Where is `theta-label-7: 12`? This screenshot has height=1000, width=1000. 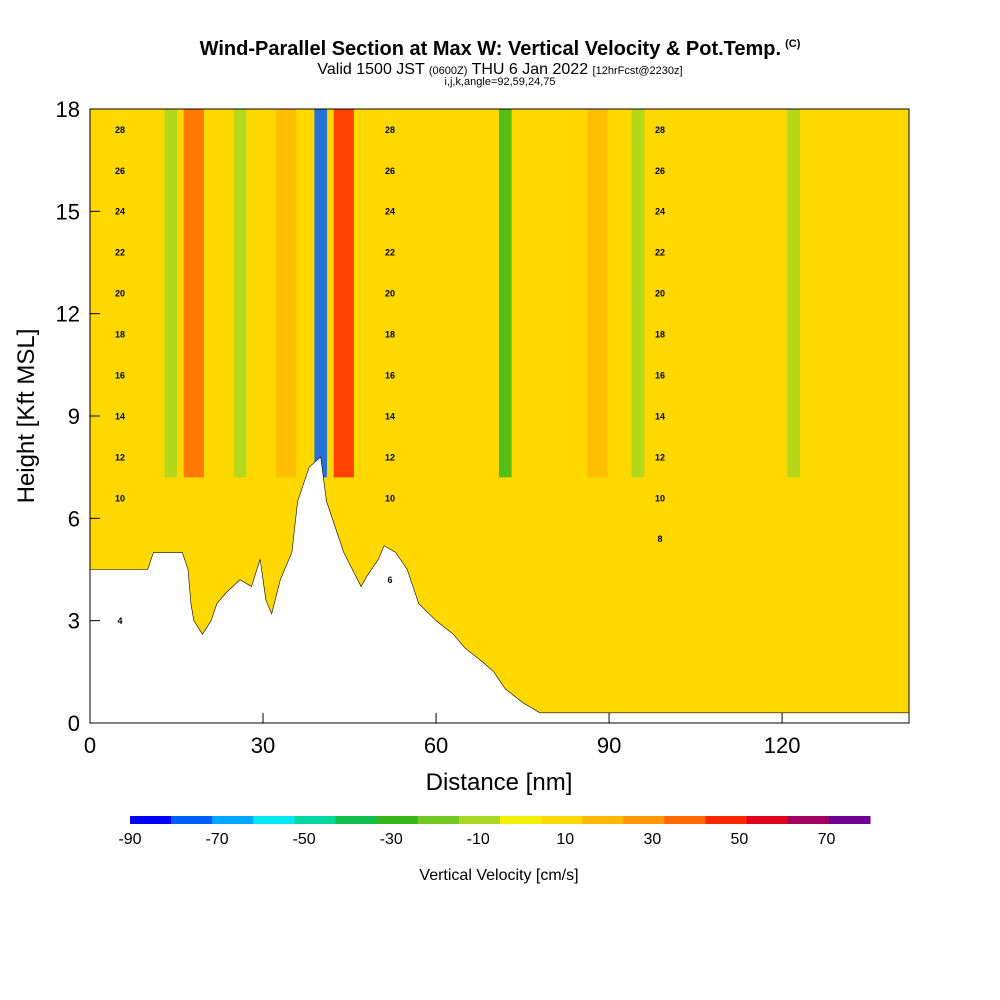 theta-label-7: 12 is located at coordinates (390, 457).